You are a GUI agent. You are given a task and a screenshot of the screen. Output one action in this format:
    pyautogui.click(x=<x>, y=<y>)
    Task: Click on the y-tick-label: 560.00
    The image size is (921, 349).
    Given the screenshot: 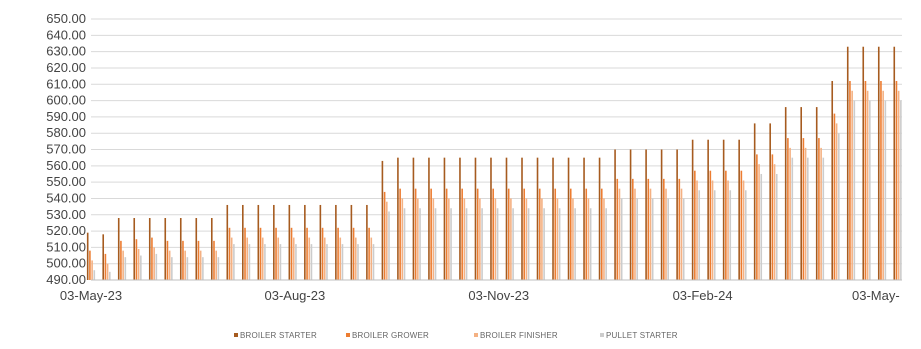 What is the action you would take?
    pyautogui.click(x=66, y=165)
    